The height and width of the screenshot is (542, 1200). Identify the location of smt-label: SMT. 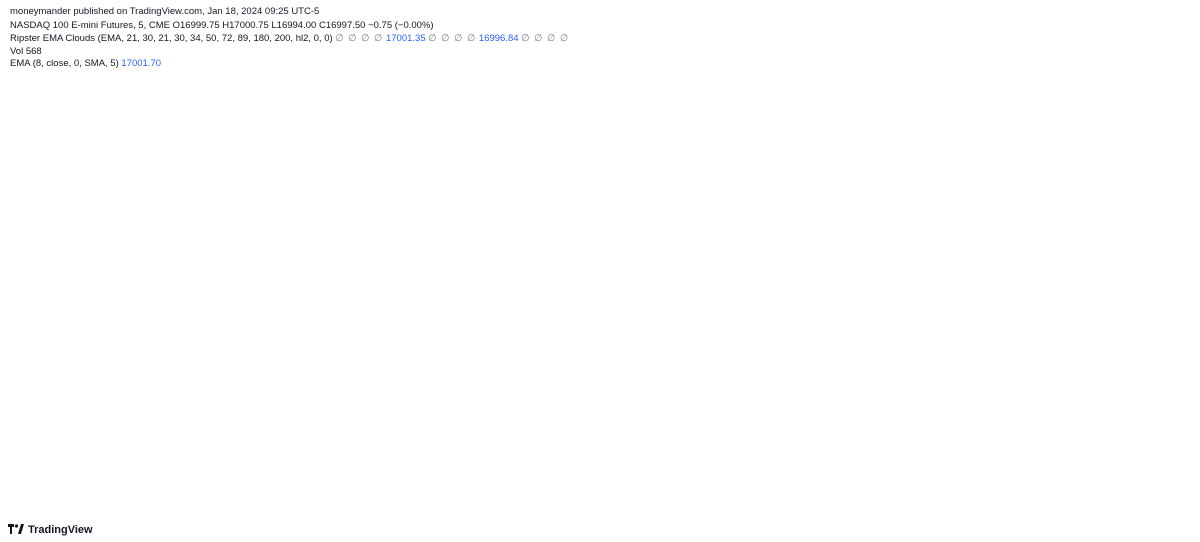
(248, 385).